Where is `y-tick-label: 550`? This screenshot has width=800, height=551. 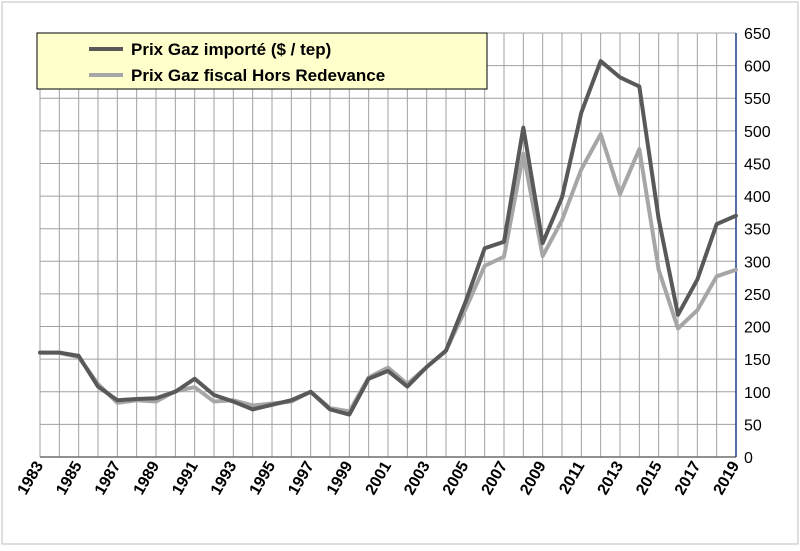 y-tick-label: 550 is located at coordinates (757, 99).